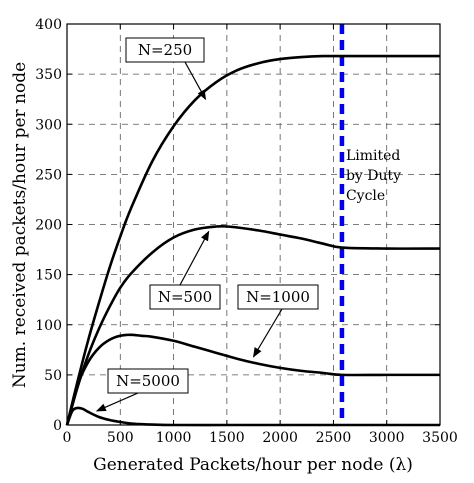  Describe the element at coordinates (440, 438) in the screenshot. I see `x-tick-label: 3500` at that location.